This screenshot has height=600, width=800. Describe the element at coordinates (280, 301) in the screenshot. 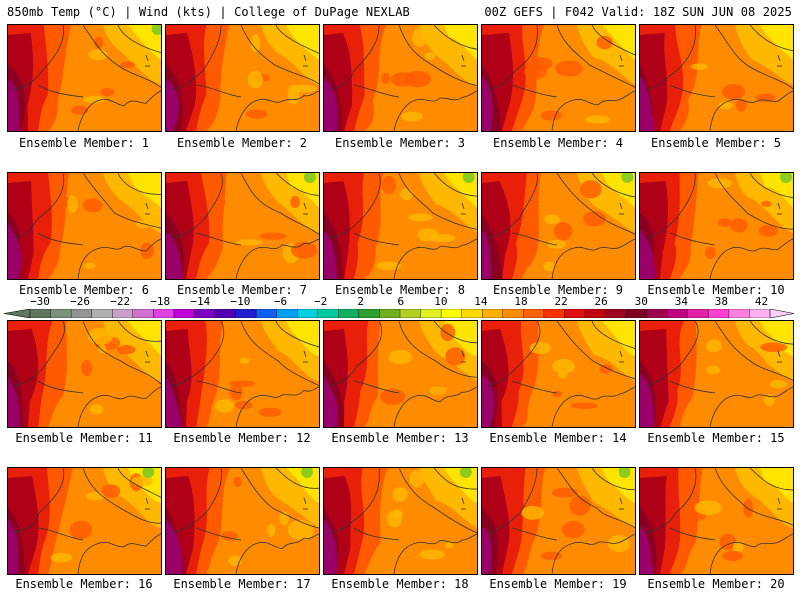

I see `colorbar-tick-label: −6` at that location.